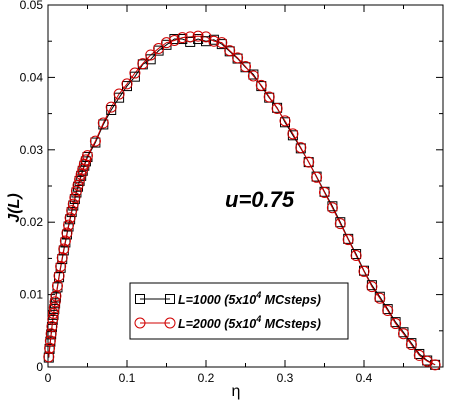  What do you see at coordinates (127, 378) in the screenshot?
I see `x-tick-label: 0.1` at bounding box center [127, 378].